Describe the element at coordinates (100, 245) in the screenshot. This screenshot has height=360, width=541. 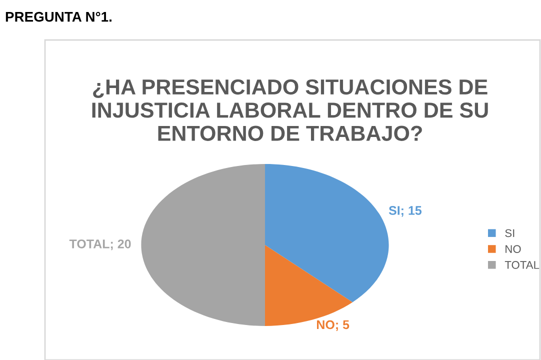
I see `data-label: TOTAL; 20` at that location.